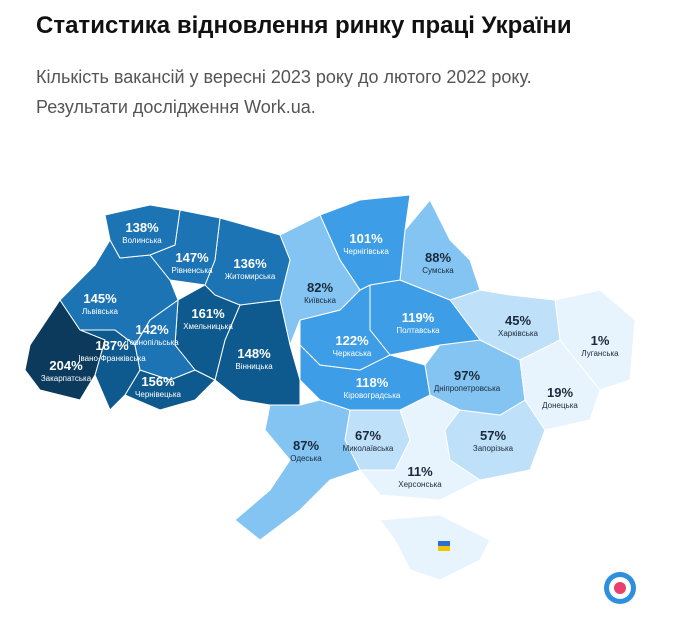 This screenshot has height=629, width=682. I want to click on region-name: Волинська, so click(142, 240).